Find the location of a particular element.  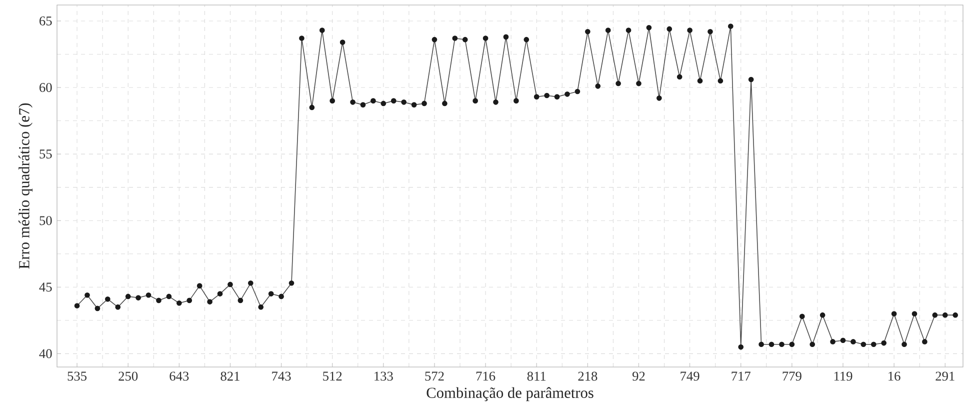

y-tick-label: 65 is located at coordinates (46, 21).